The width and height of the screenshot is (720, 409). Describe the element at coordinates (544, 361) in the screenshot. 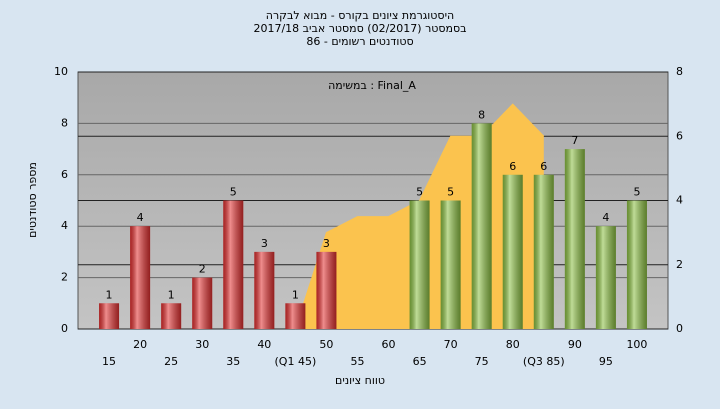

I see `x-tick-label: (Q3 85)` at that location.